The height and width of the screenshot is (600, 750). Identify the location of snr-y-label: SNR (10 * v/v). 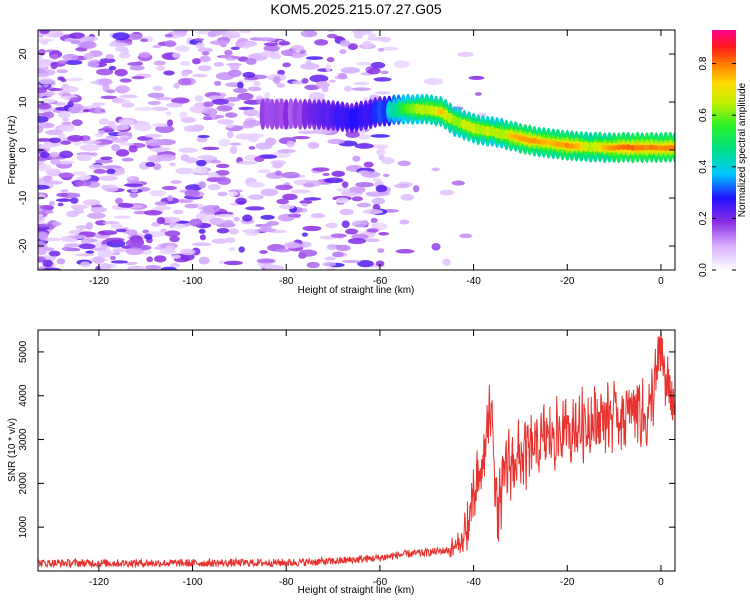
(12, 450).